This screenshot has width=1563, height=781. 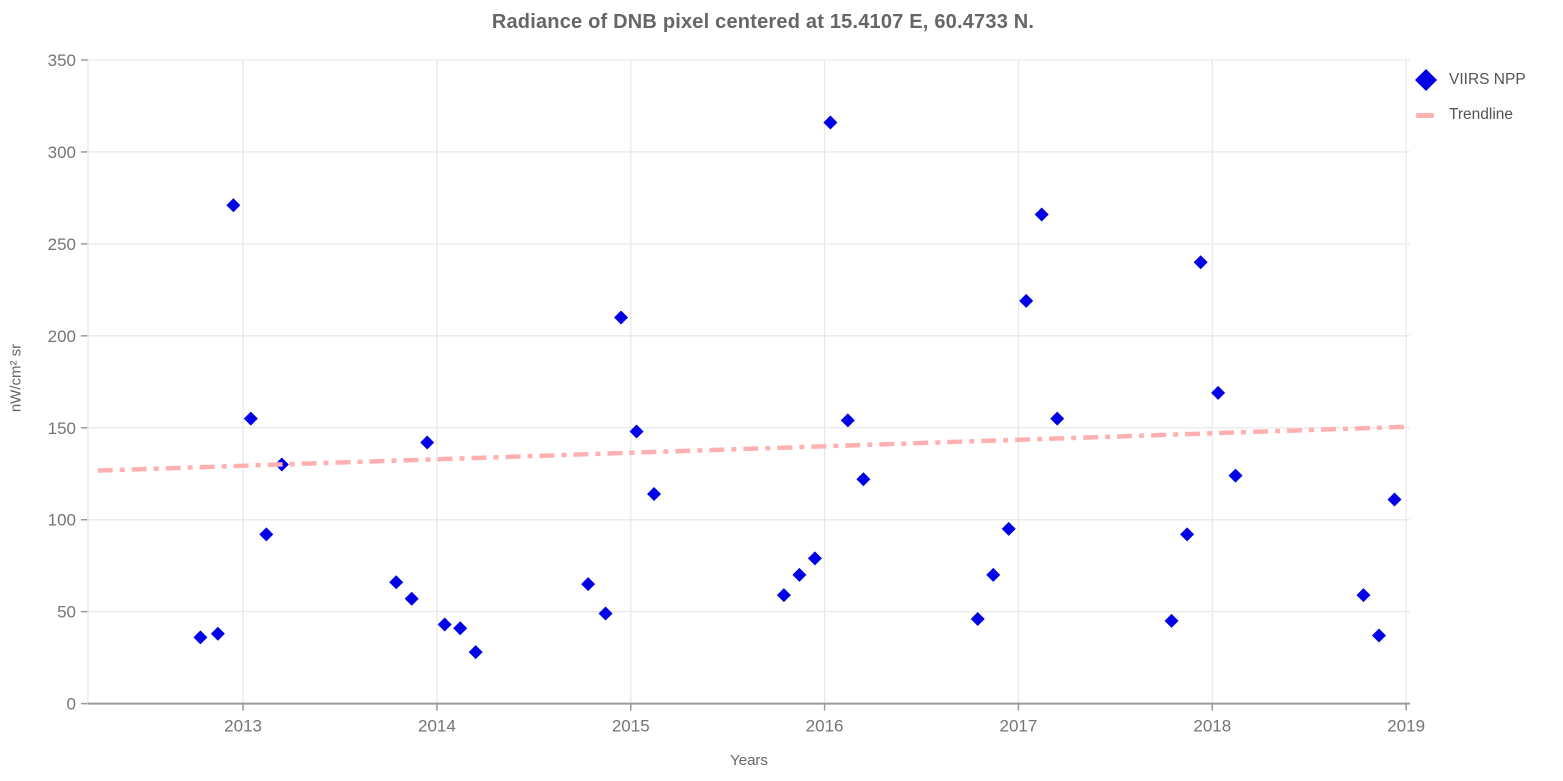 I want to click on y-tick-label: 0, so click(x=71, y=704).